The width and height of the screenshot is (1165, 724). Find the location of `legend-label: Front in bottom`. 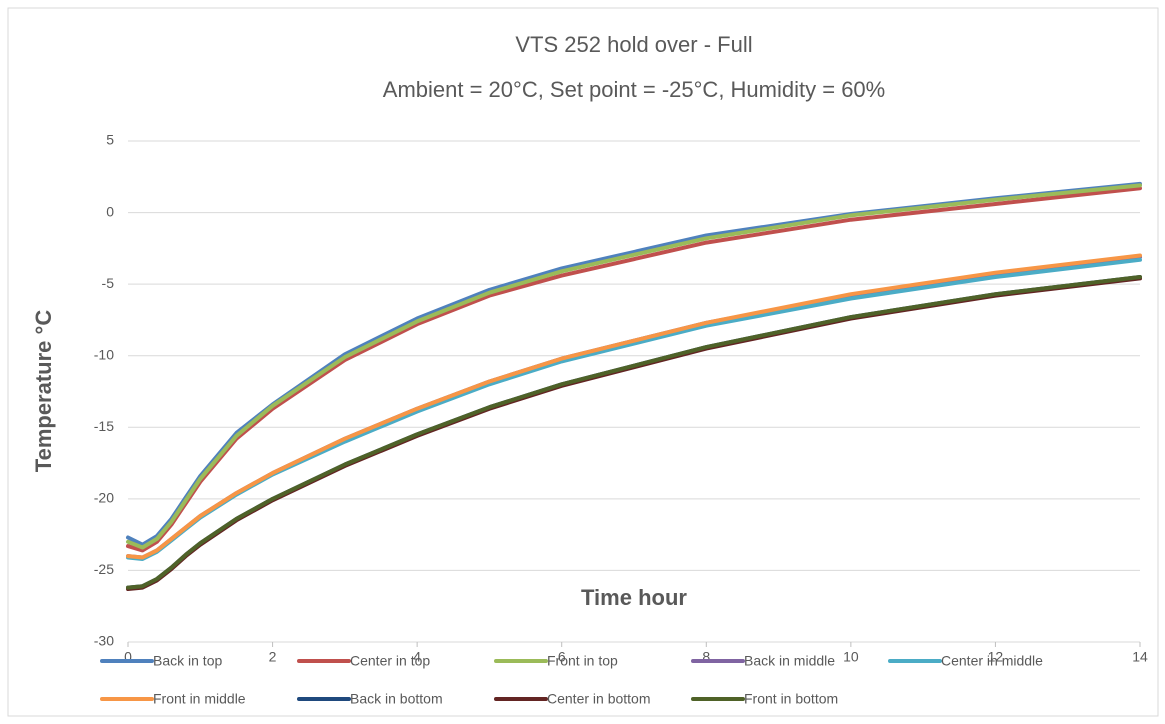

legend-label: Front in bottom is located at coordinates (791, 699).